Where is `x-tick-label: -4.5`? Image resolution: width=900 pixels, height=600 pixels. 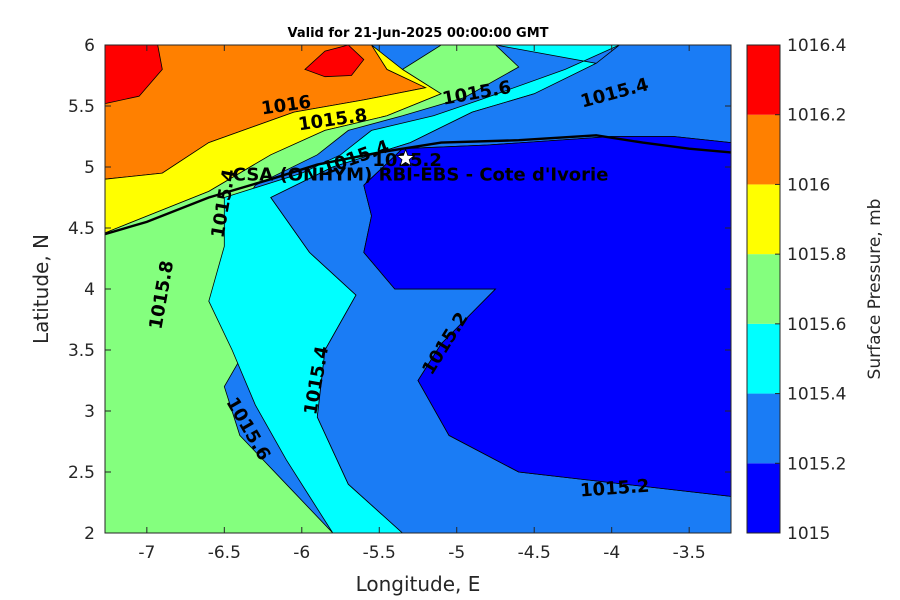 x-tick-label: -4.5 is located at coordinates (534, 553).